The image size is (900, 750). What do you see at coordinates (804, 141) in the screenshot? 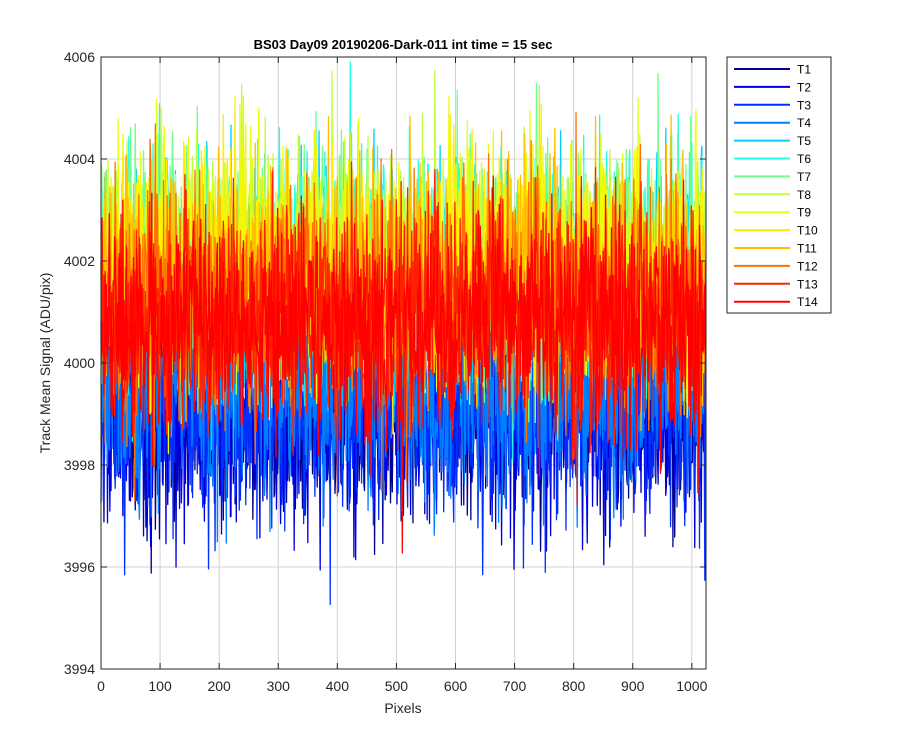
I see `legend-label-t5: T5` at bounding box center [804, 141].